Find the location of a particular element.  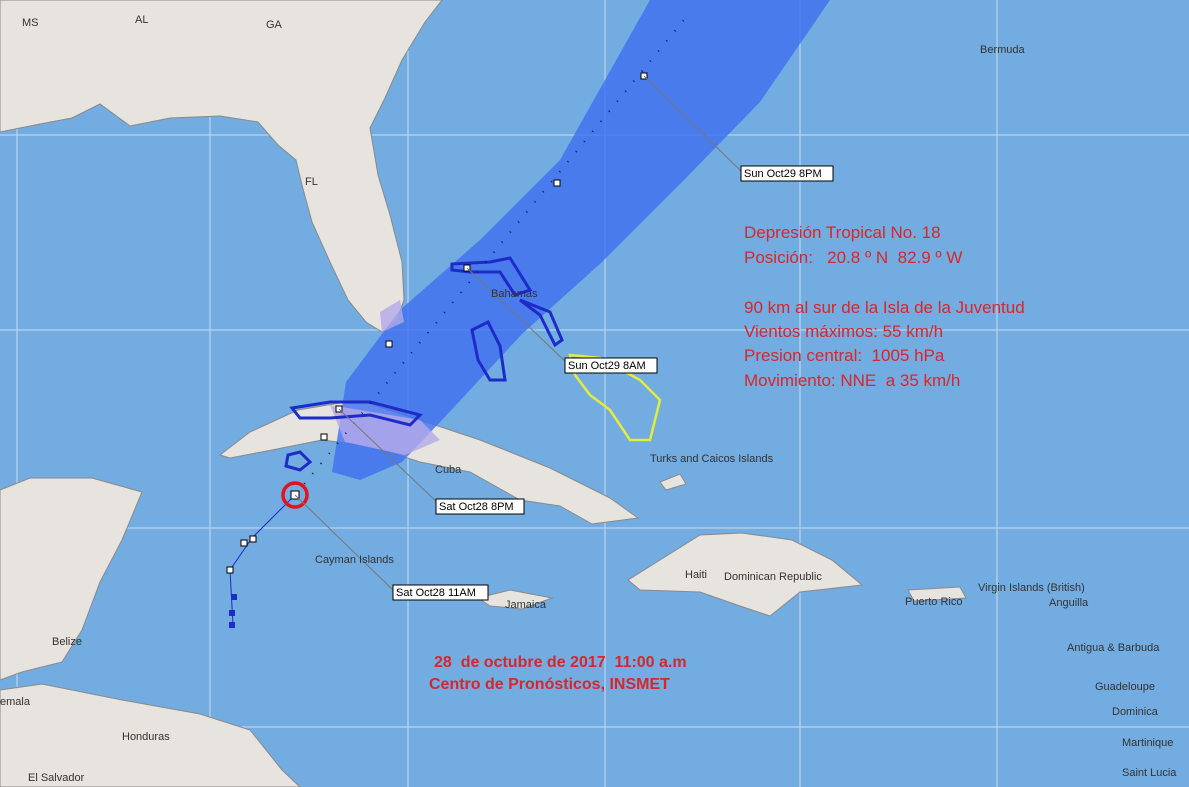

info-line: Presion central: 1005 hPa is located at coordinates (844, 355).